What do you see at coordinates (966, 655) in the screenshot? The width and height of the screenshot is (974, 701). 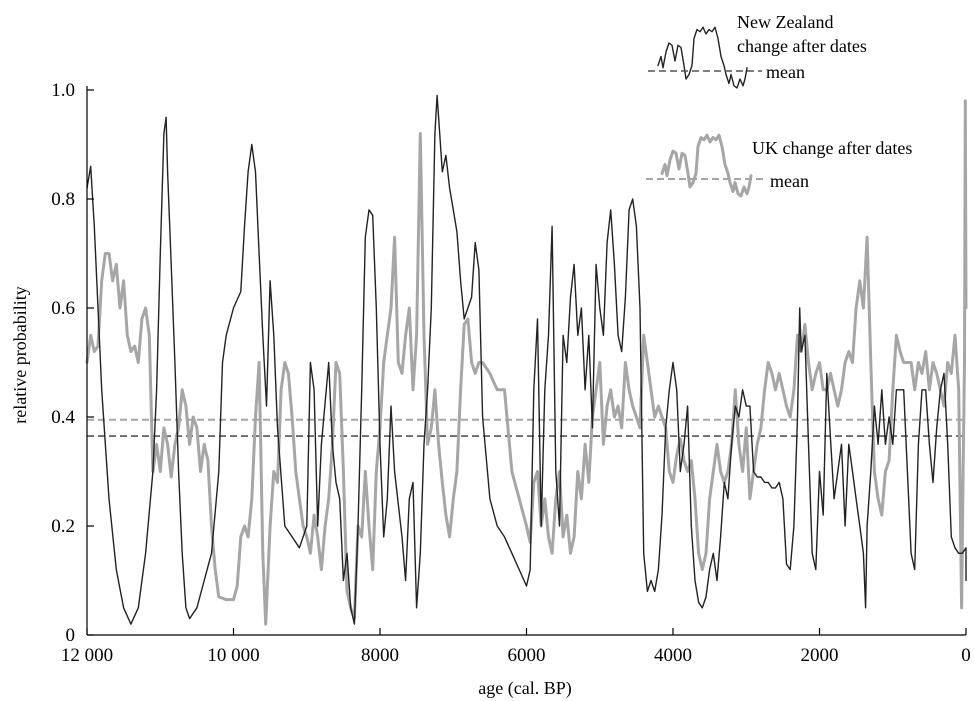 I see `x-tick-label: 0` at bounding box center [966, 655].